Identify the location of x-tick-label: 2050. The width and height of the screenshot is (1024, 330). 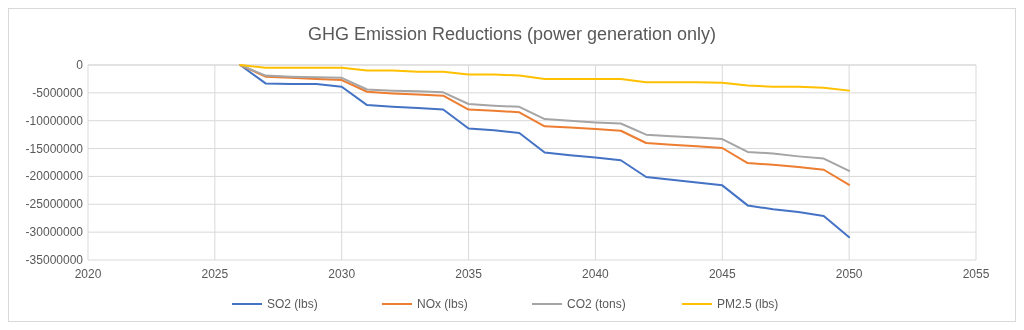
(849, 274).